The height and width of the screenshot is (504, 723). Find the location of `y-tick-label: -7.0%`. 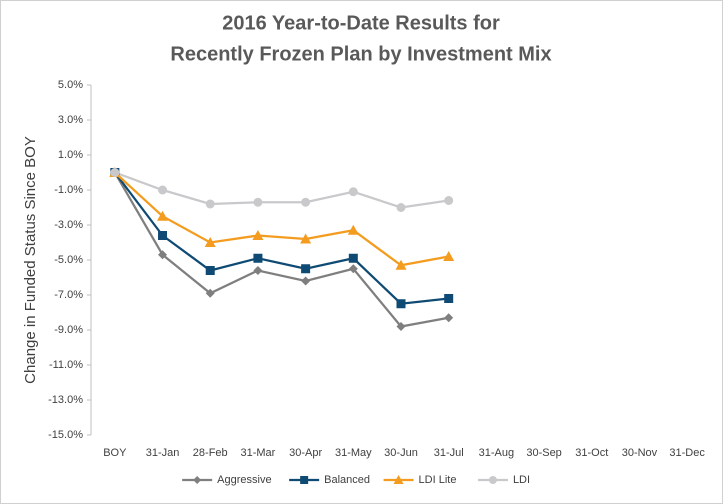

y-tick-label: -7.0% is located at coordinates (68, 295).